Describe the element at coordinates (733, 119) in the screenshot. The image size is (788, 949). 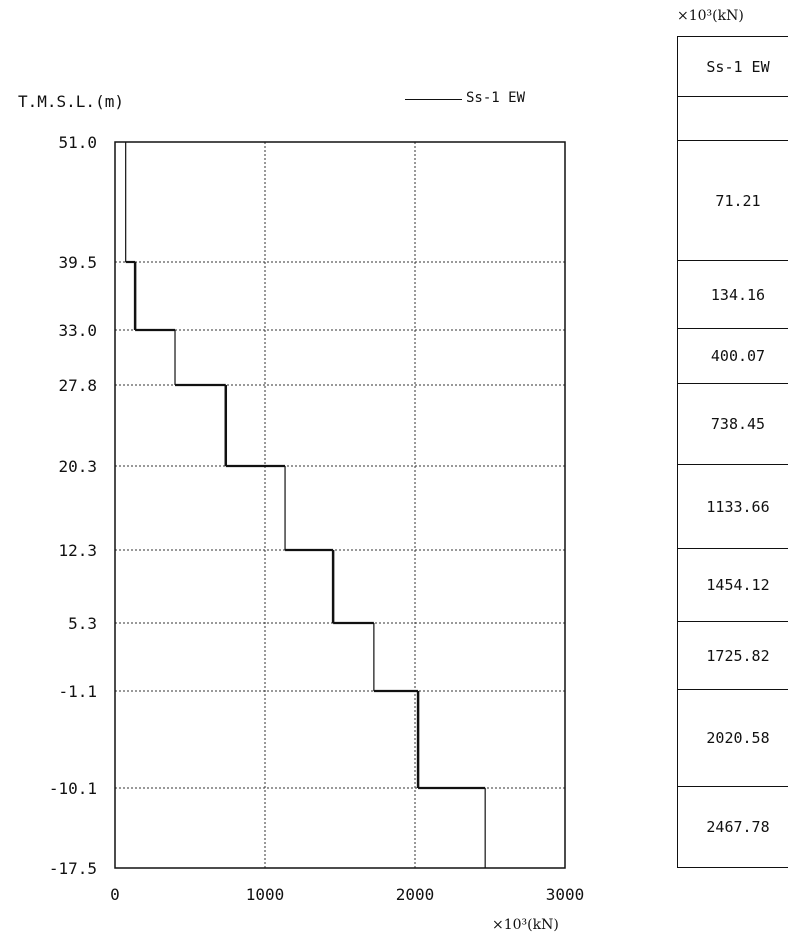
I see `table-spacer-row` at that location.